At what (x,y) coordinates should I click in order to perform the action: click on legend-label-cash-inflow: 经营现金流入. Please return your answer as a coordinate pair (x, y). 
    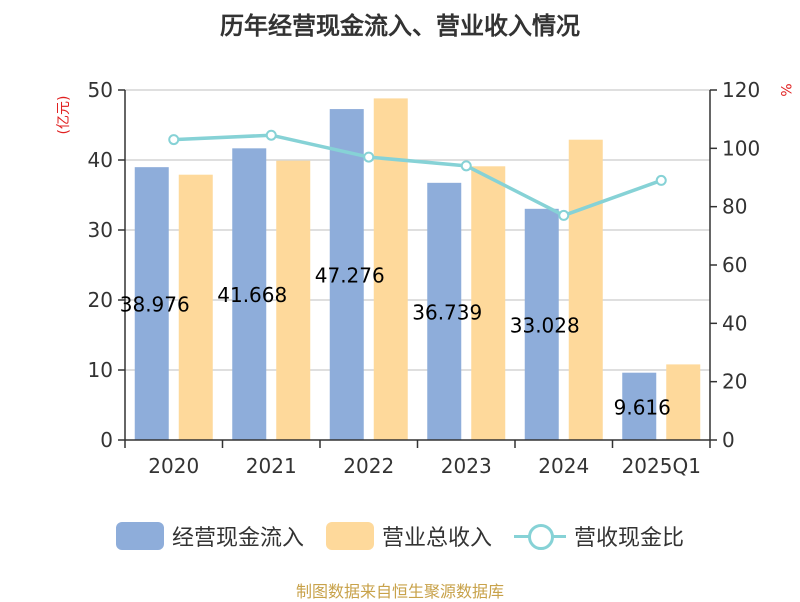
    Looking at the image, I should click on (237, 538).